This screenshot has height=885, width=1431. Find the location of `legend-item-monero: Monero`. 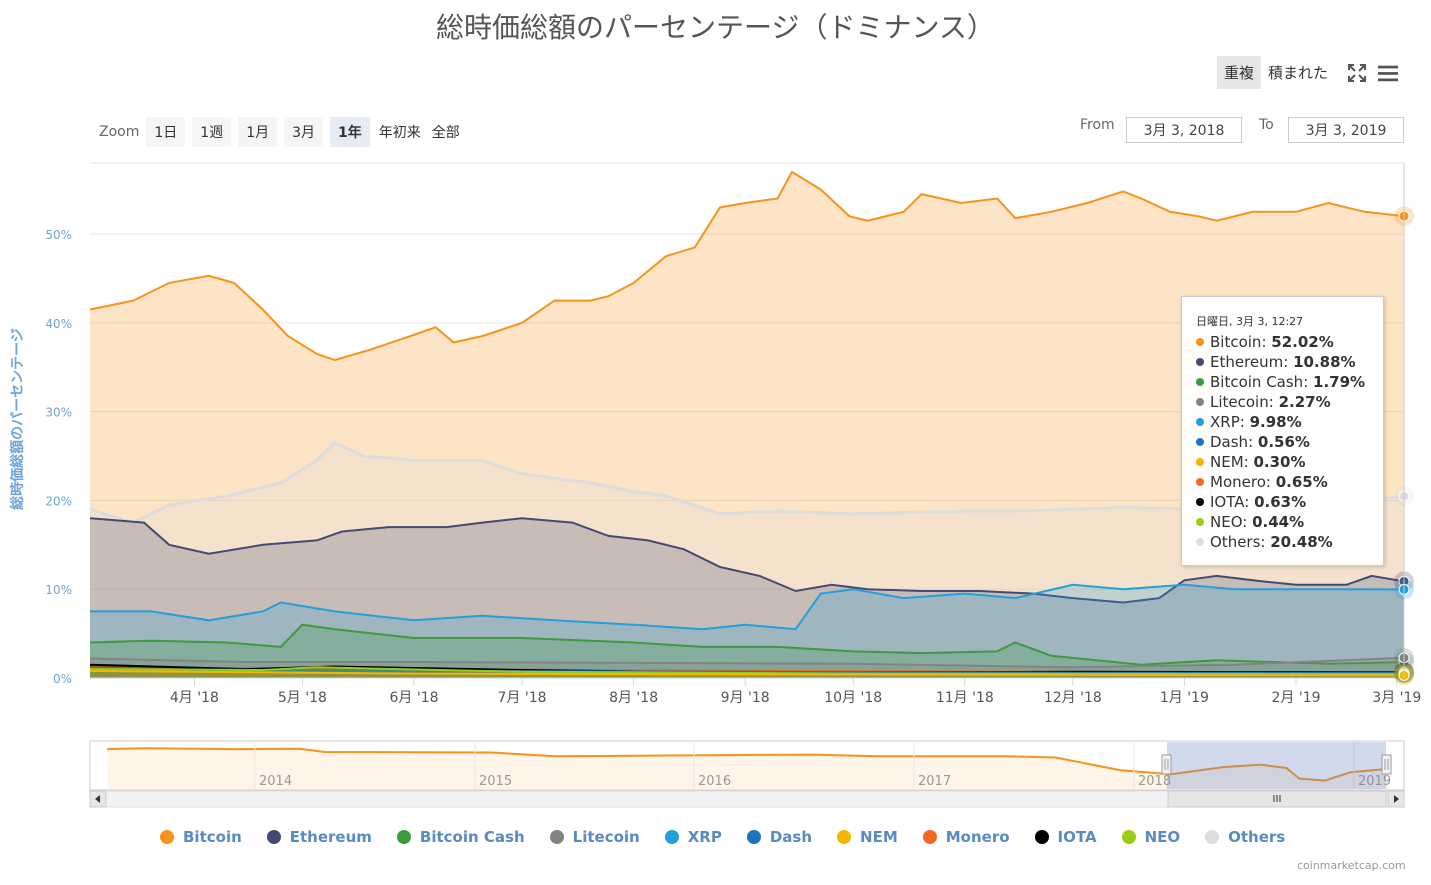

legend-item-monero: Monero is located at coordinates (966, 837).